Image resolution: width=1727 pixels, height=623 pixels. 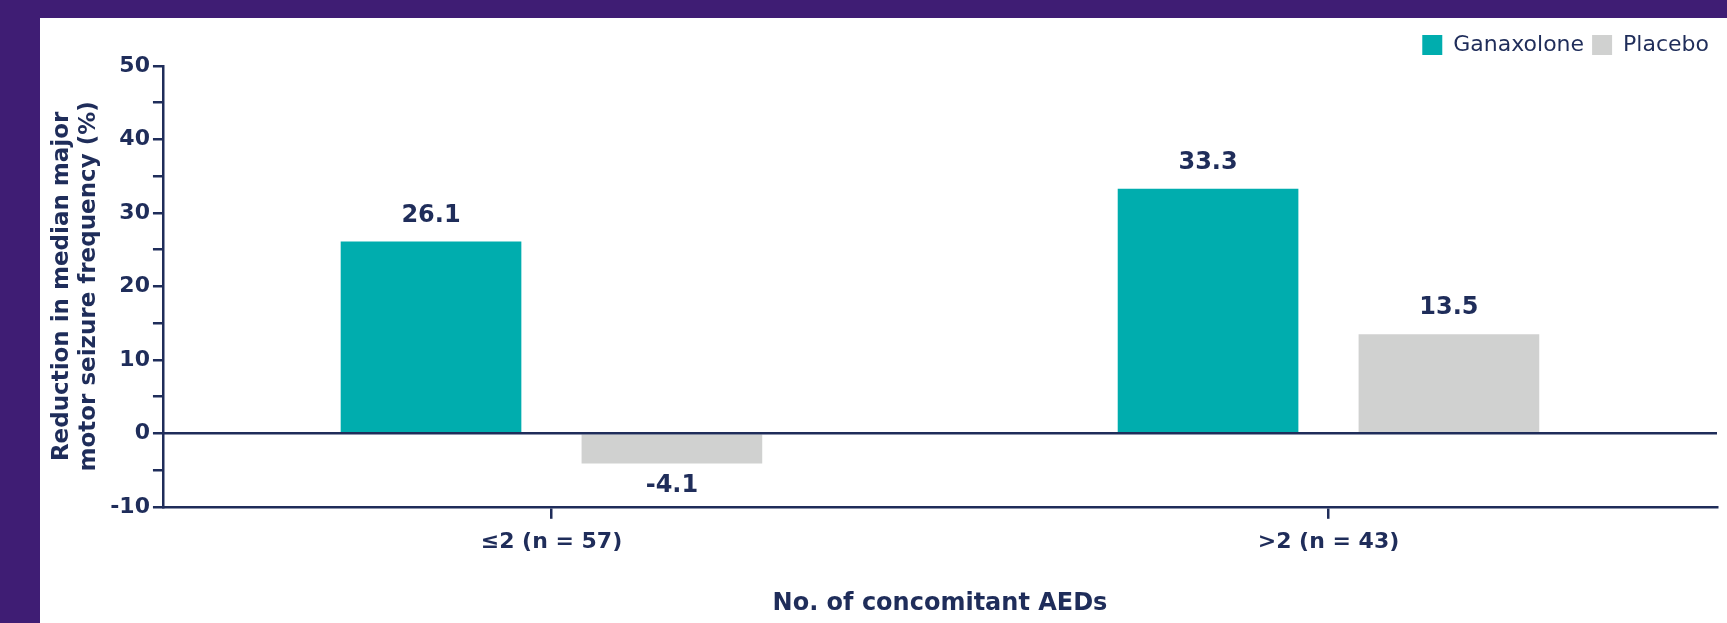 What do you see at coordinates (134, 138) in the screenshot?
I see `y-tick-label: 40` at bounding box center [134, 138].